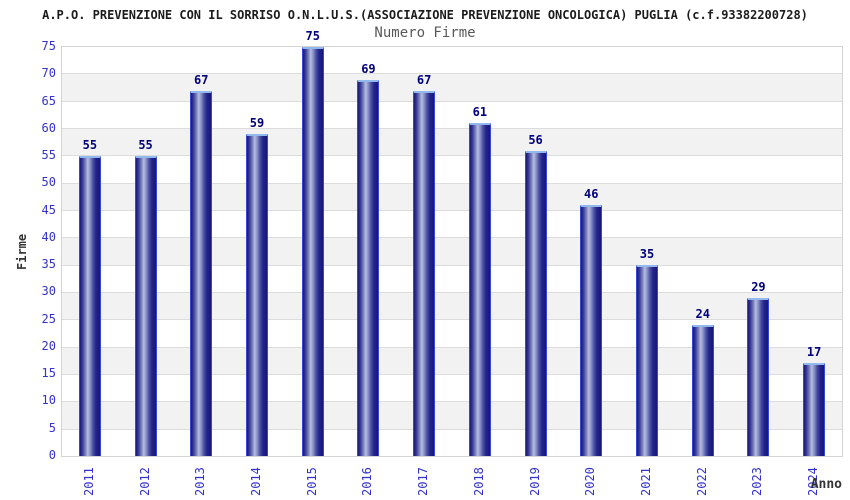 The width and height of the screenshot is (850, 500). Describe the element at coordinates (257, 123) in the screenshot. I see `bar-value-label: 59` at that location.